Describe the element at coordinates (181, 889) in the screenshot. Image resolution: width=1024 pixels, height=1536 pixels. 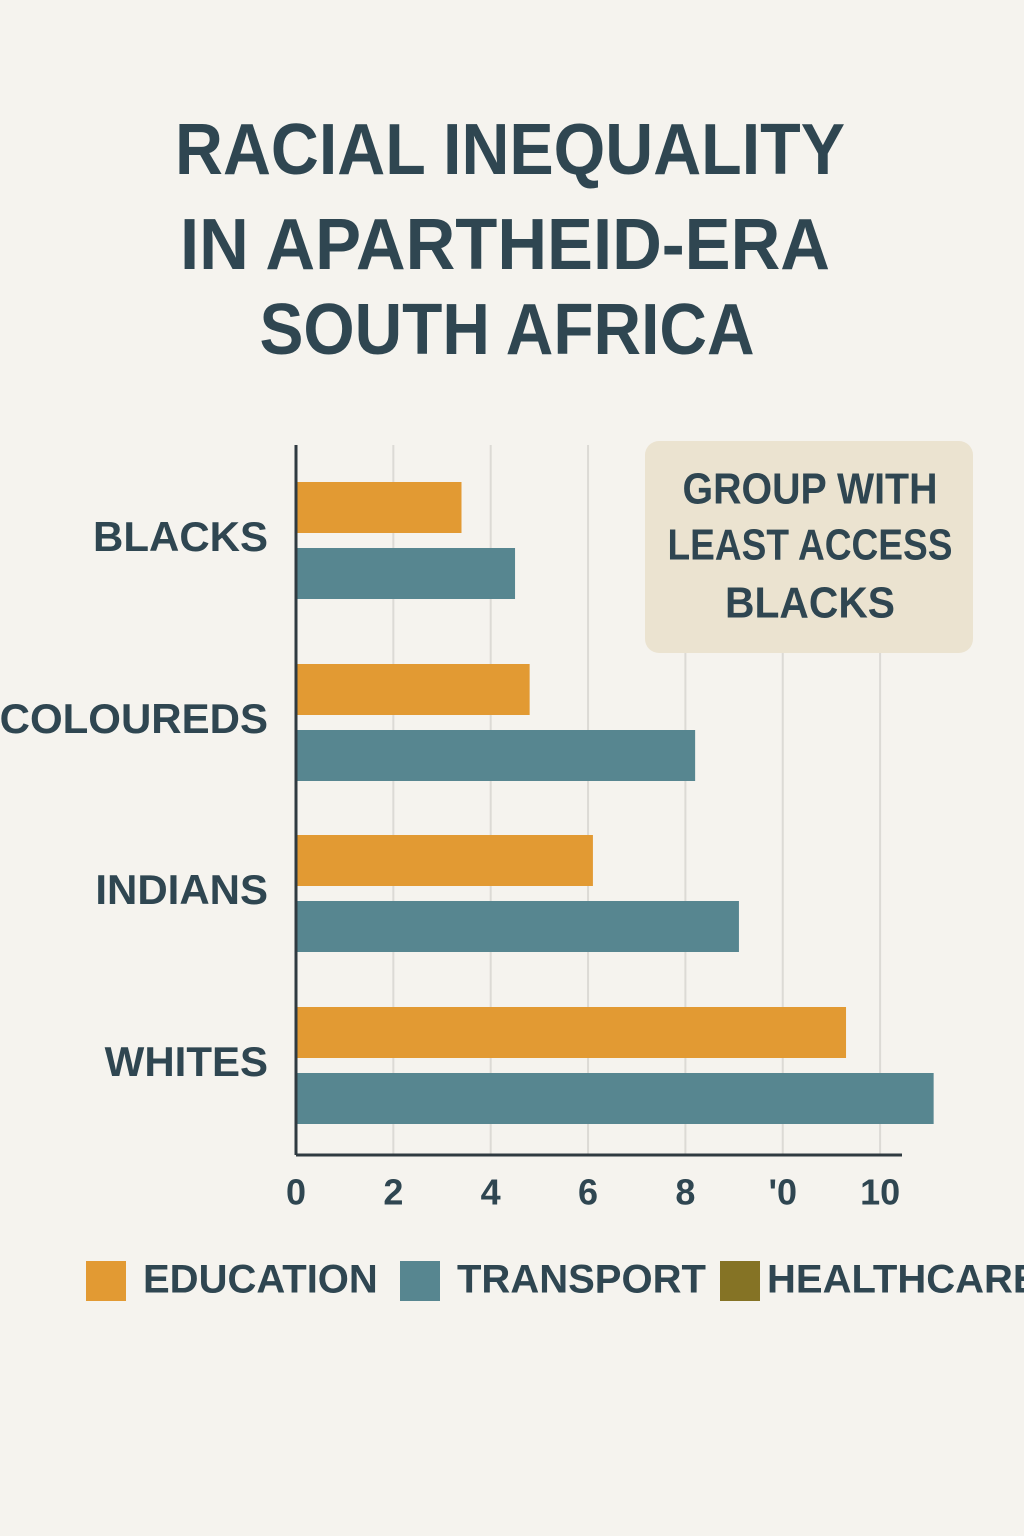
I see `y-tick-label: INDIANS` at that location.